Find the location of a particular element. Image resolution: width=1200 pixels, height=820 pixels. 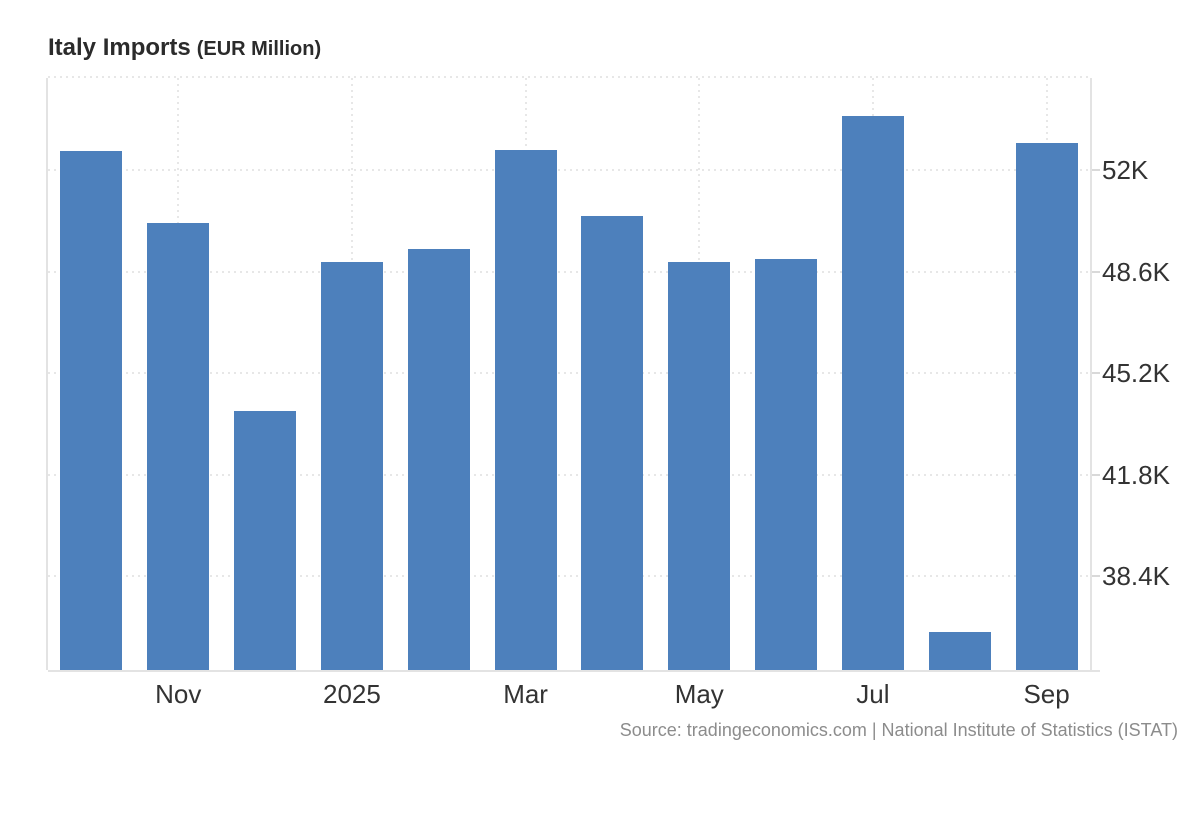

bar-aug-2025 is located at coordinates (959, 651).